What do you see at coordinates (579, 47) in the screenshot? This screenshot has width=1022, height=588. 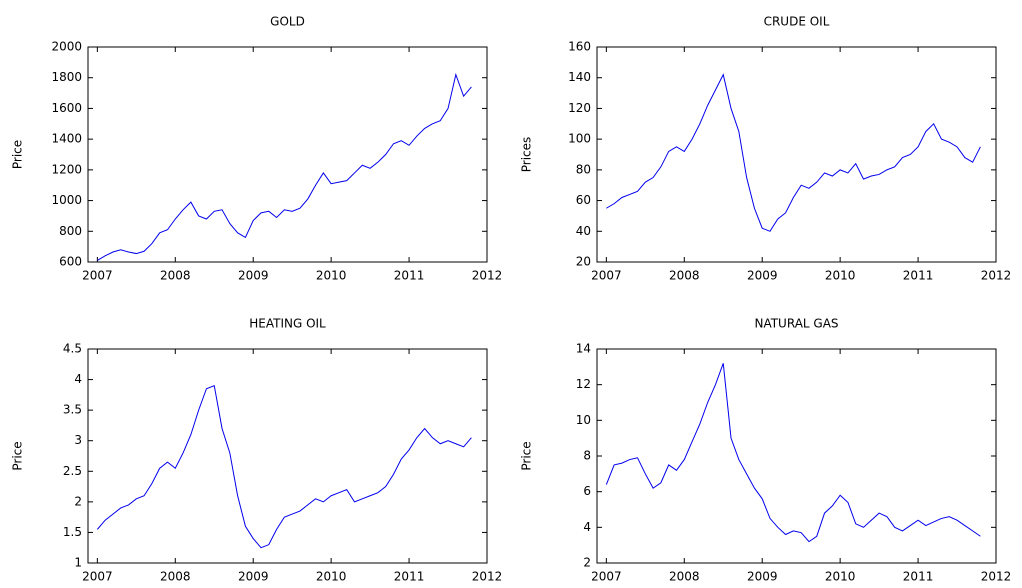 I see `y-tick-label: 160` at bounding box center [579, 47].